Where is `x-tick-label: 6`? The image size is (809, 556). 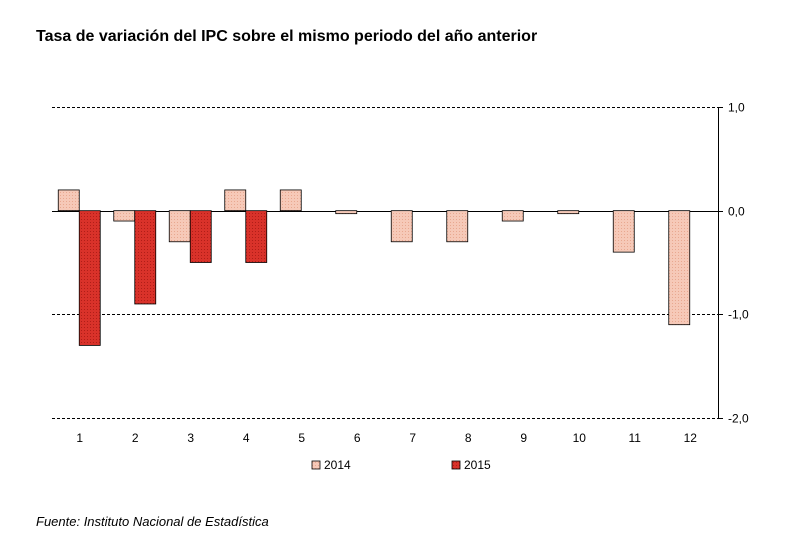 x-tick-label: 6 is located at coordinates (357, 438).